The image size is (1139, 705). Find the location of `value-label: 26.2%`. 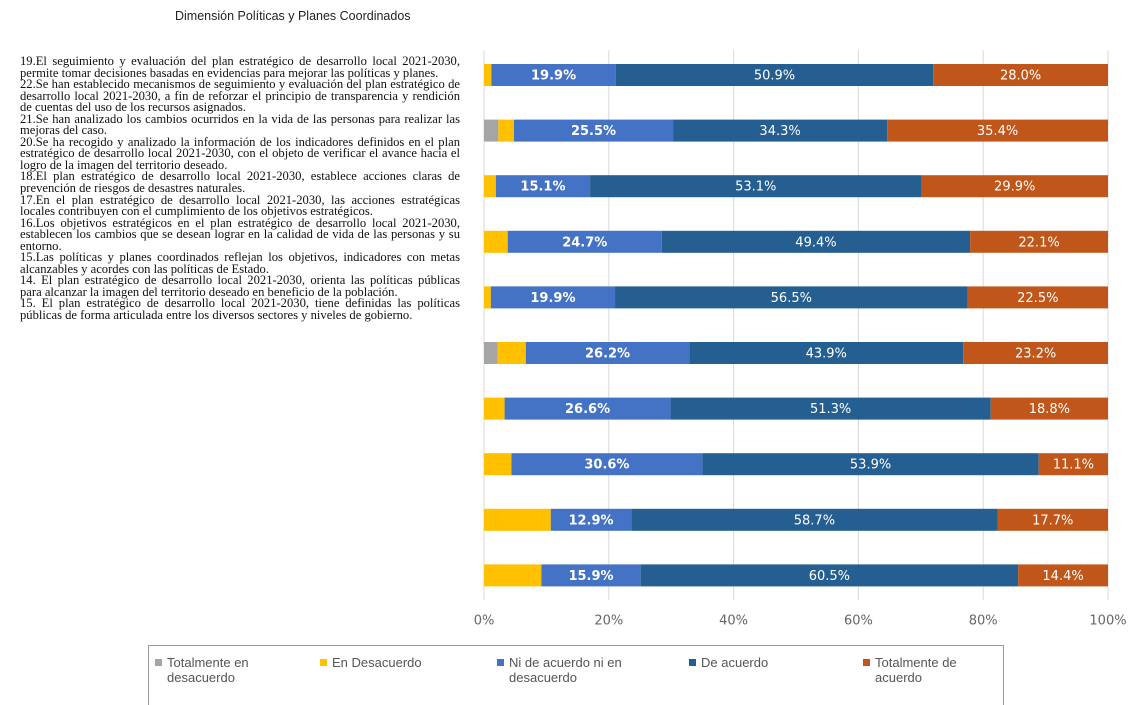

value-label: 26.2% is located at coordinates (607, 354).